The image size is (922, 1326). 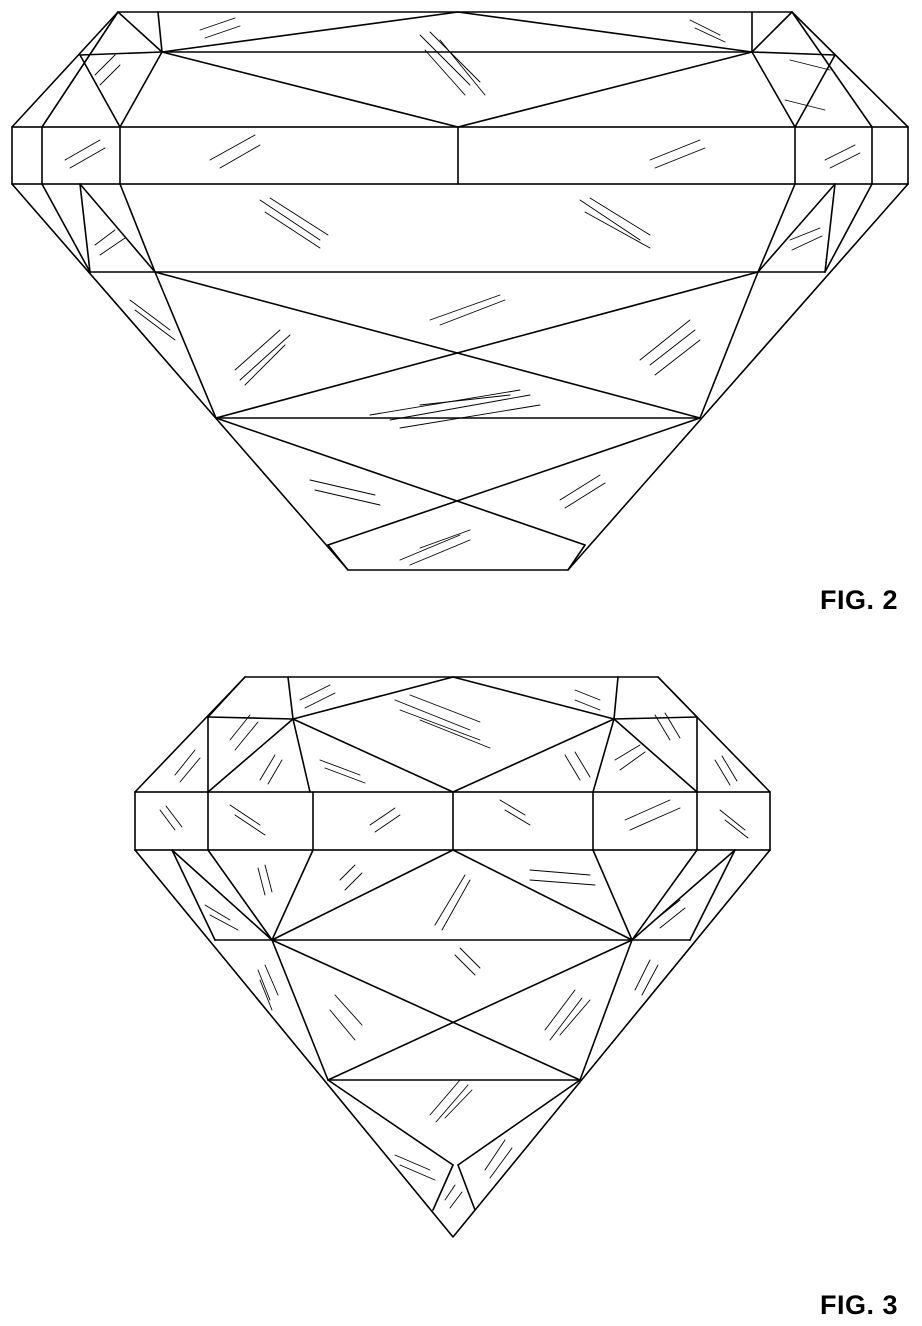 What do you see at coordinates (452, 734) in the screenshot?
I see `fig3-crown` at bounding box center [452, 734].